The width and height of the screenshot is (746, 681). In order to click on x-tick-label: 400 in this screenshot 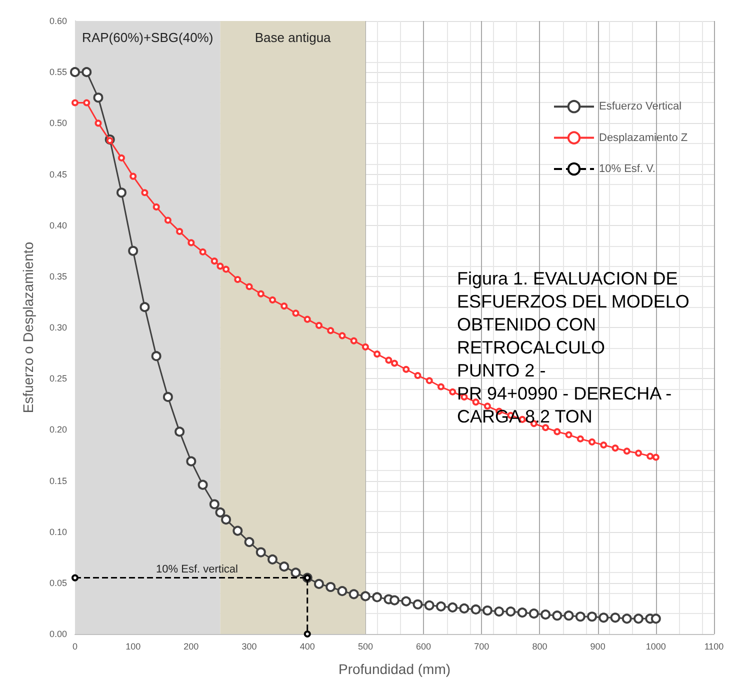, I will do `click(307, 647)`.